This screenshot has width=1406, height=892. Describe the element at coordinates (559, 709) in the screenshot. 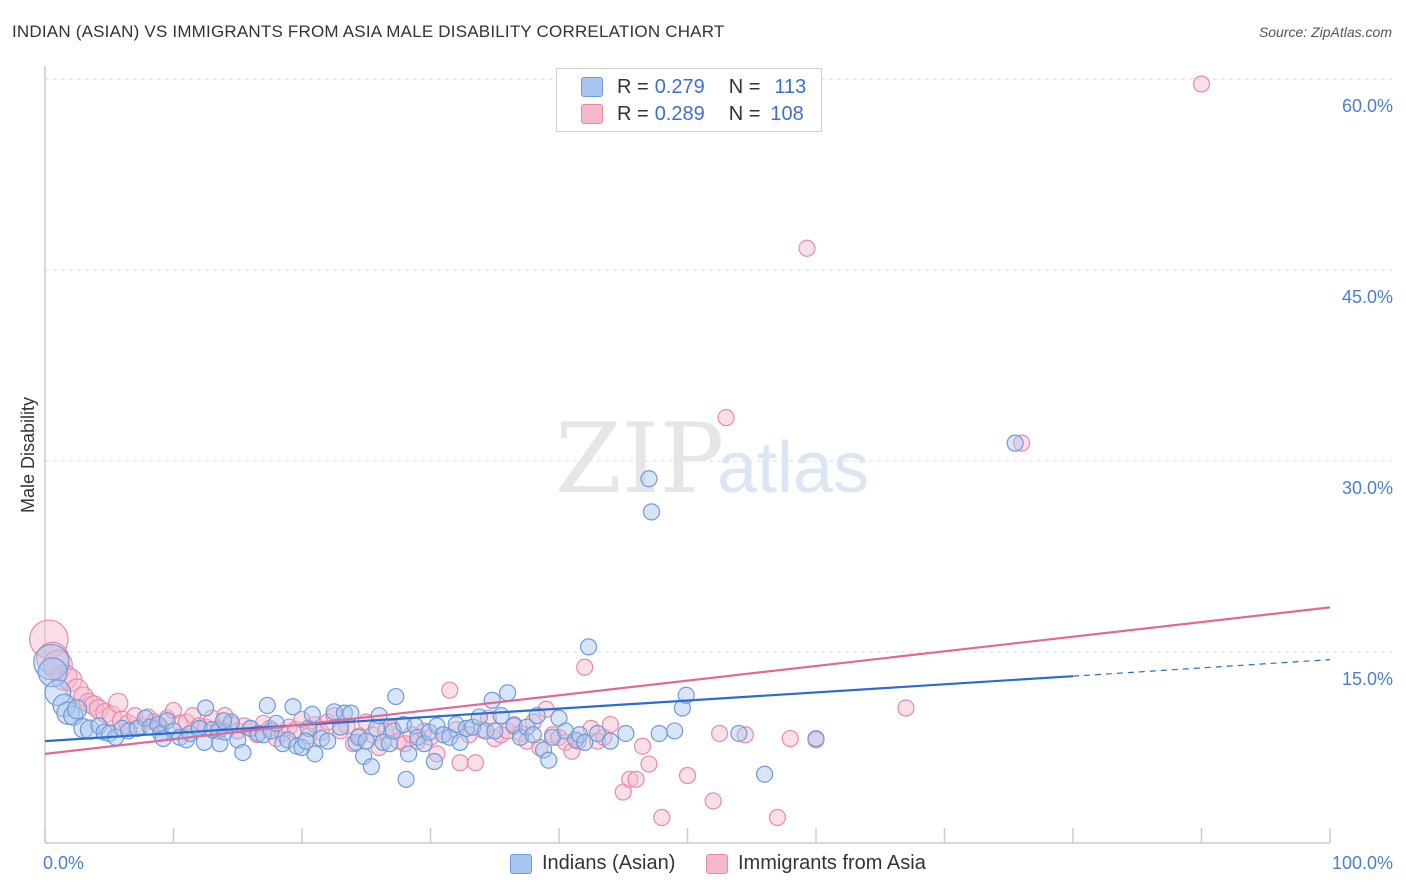

I see `trend-line-indians` at that location.